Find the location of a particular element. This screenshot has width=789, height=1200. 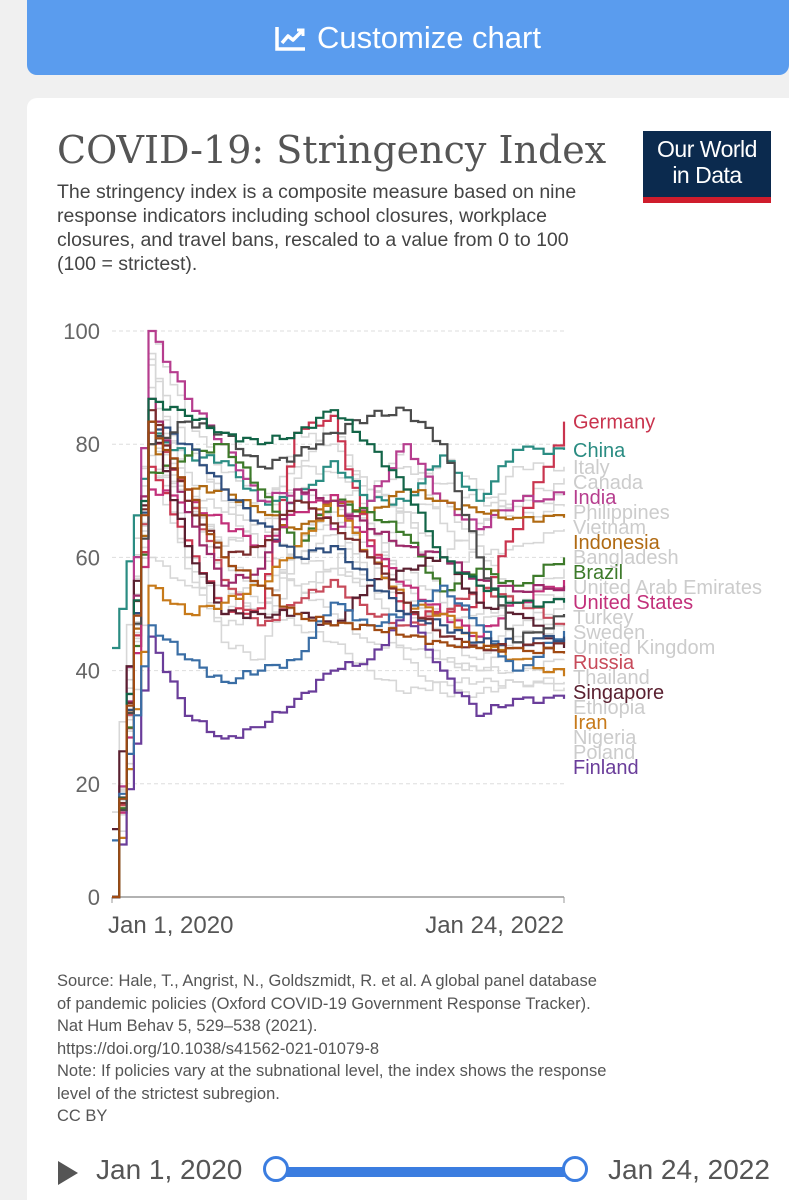

series-label: Ethiopia is located at coordinates (609, 708).